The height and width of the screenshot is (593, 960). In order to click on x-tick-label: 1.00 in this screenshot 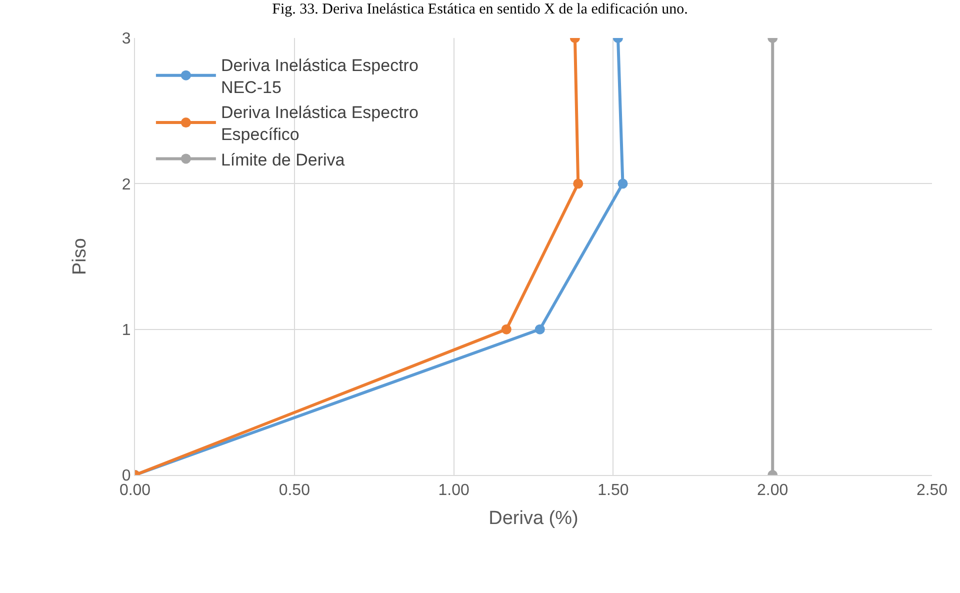, I will do `click(454, 491)`.